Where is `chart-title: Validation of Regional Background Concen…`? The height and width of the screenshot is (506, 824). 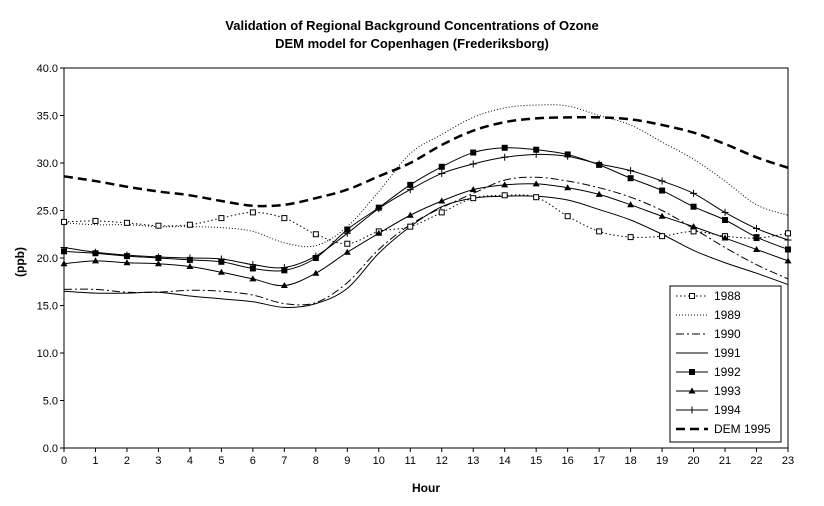 chart-title: Validation of Regional Background Concen… is located at coordinates (412, 25).